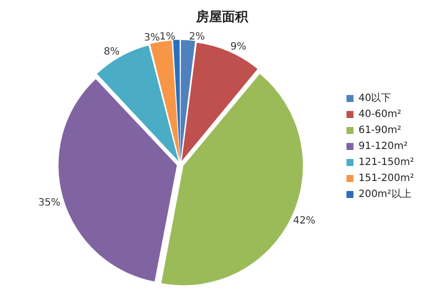 Image resolution: width=434 pixels, height=299 pixels. Describe the element at coordinates (386, 162) in the screenshot. I see `legend-label: 121-150m²` at that location.